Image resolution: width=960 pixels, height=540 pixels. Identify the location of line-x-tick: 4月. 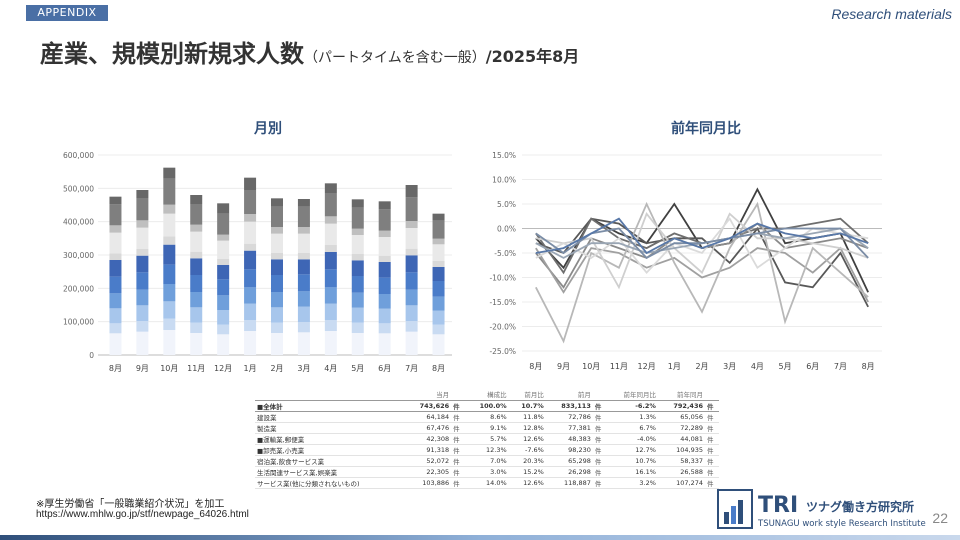
(757, 366).